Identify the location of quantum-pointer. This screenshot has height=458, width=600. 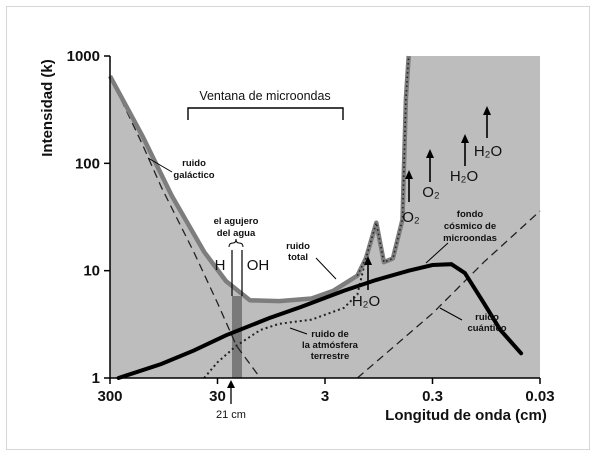
(451, 314).